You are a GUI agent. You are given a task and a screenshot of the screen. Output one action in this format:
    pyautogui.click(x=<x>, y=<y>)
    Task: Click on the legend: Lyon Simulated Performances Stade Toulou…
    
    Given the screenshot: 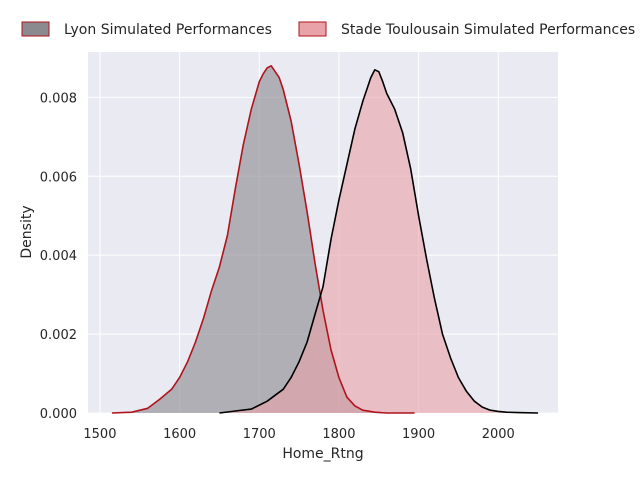 What is the action you would take?
    pyautogui.click(x=328, y=29)
    